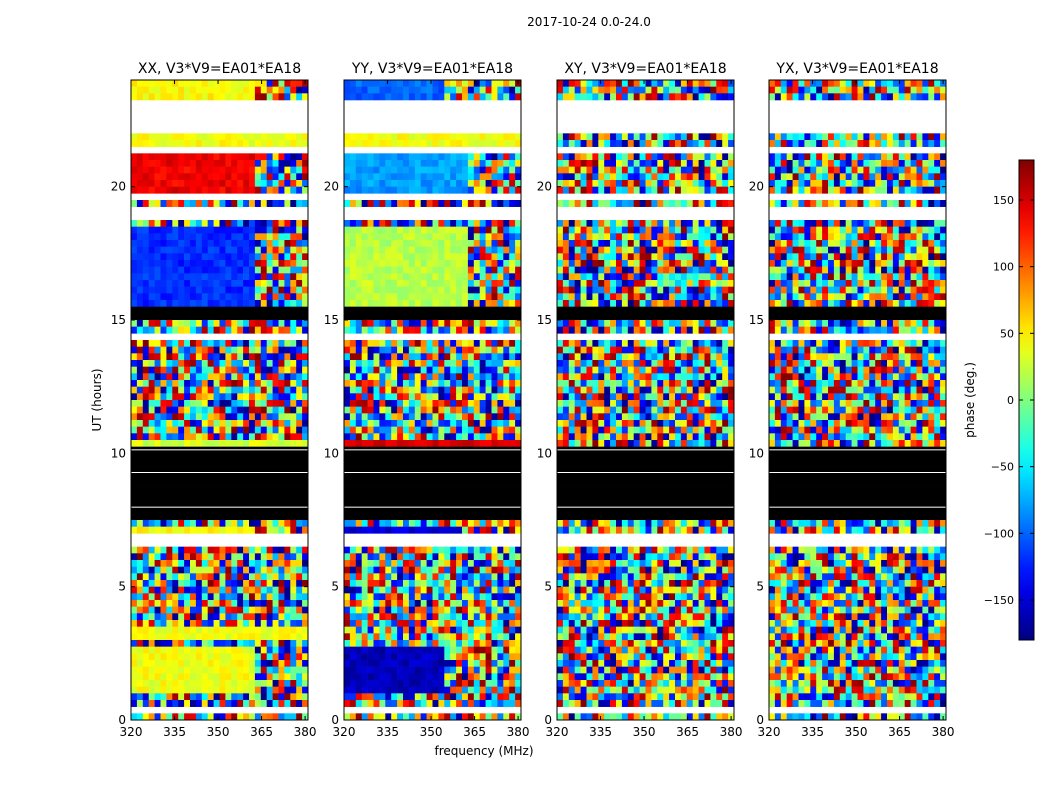  What do you see at coordinates (999, 600) in the screenshot?
I see `colorbar-tick-label: −150` at bounding box center [999, 600].